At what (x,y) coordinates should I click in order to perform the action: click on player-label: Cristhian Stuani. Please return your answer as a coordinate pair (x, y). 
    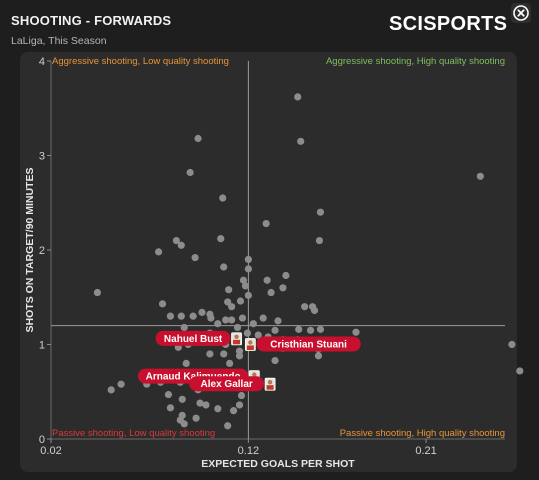
    Looking at the image, I should click on (308, 345).